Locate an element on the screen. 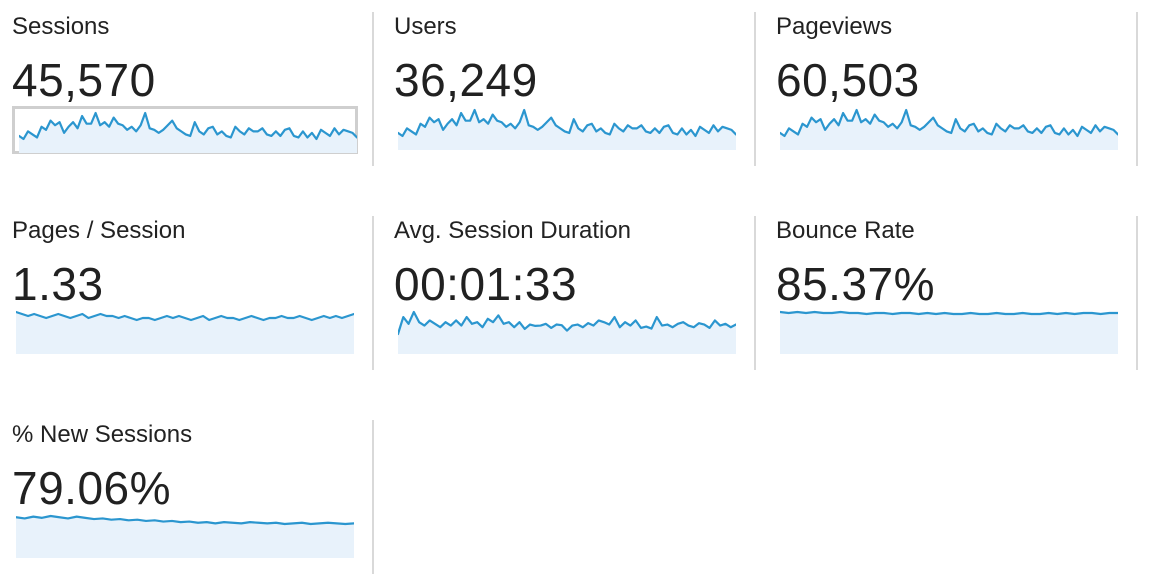 This screenshot has height=582, width=1154. metric-label: Avg. Session Duration is located at coordinates (513, 230).